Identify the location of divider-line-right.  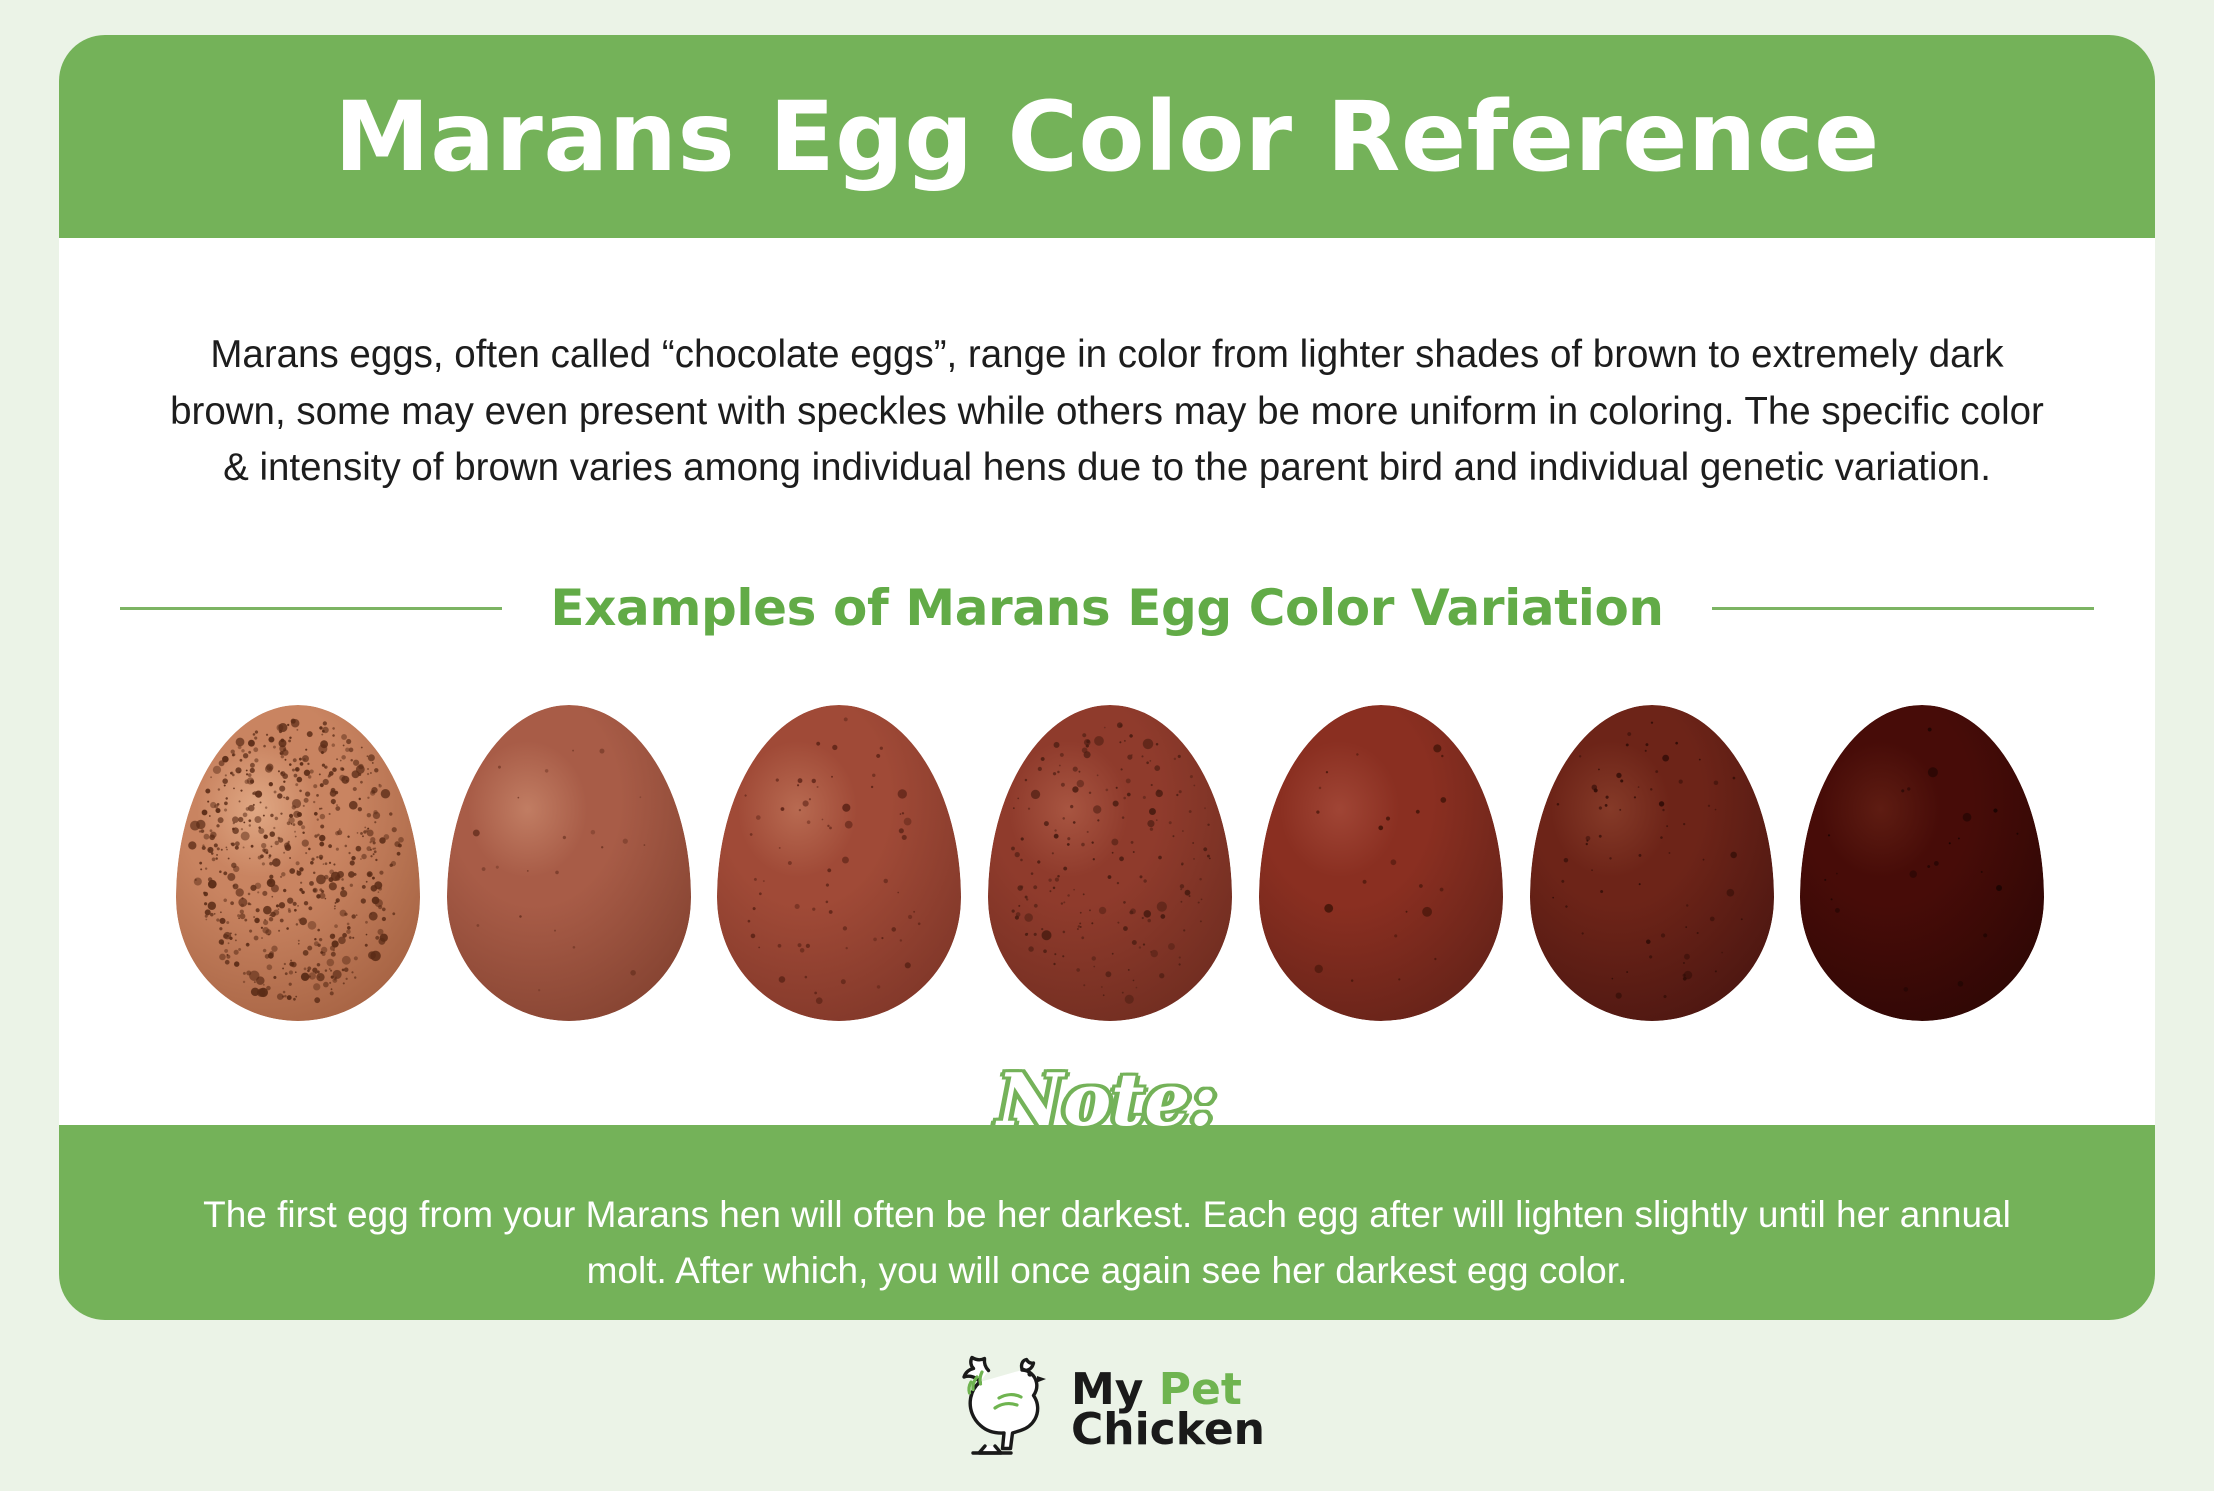
(1902, 608).